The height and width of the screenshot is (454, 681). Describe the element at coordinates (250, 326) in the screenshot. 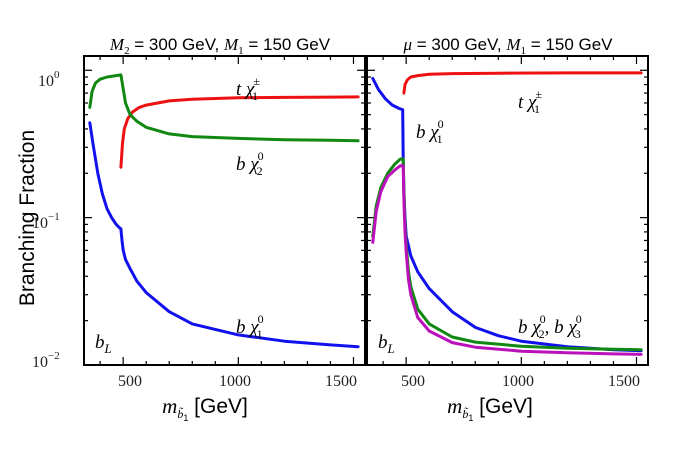

I see `left-label-b-chi10: b χ0 1` at that location.